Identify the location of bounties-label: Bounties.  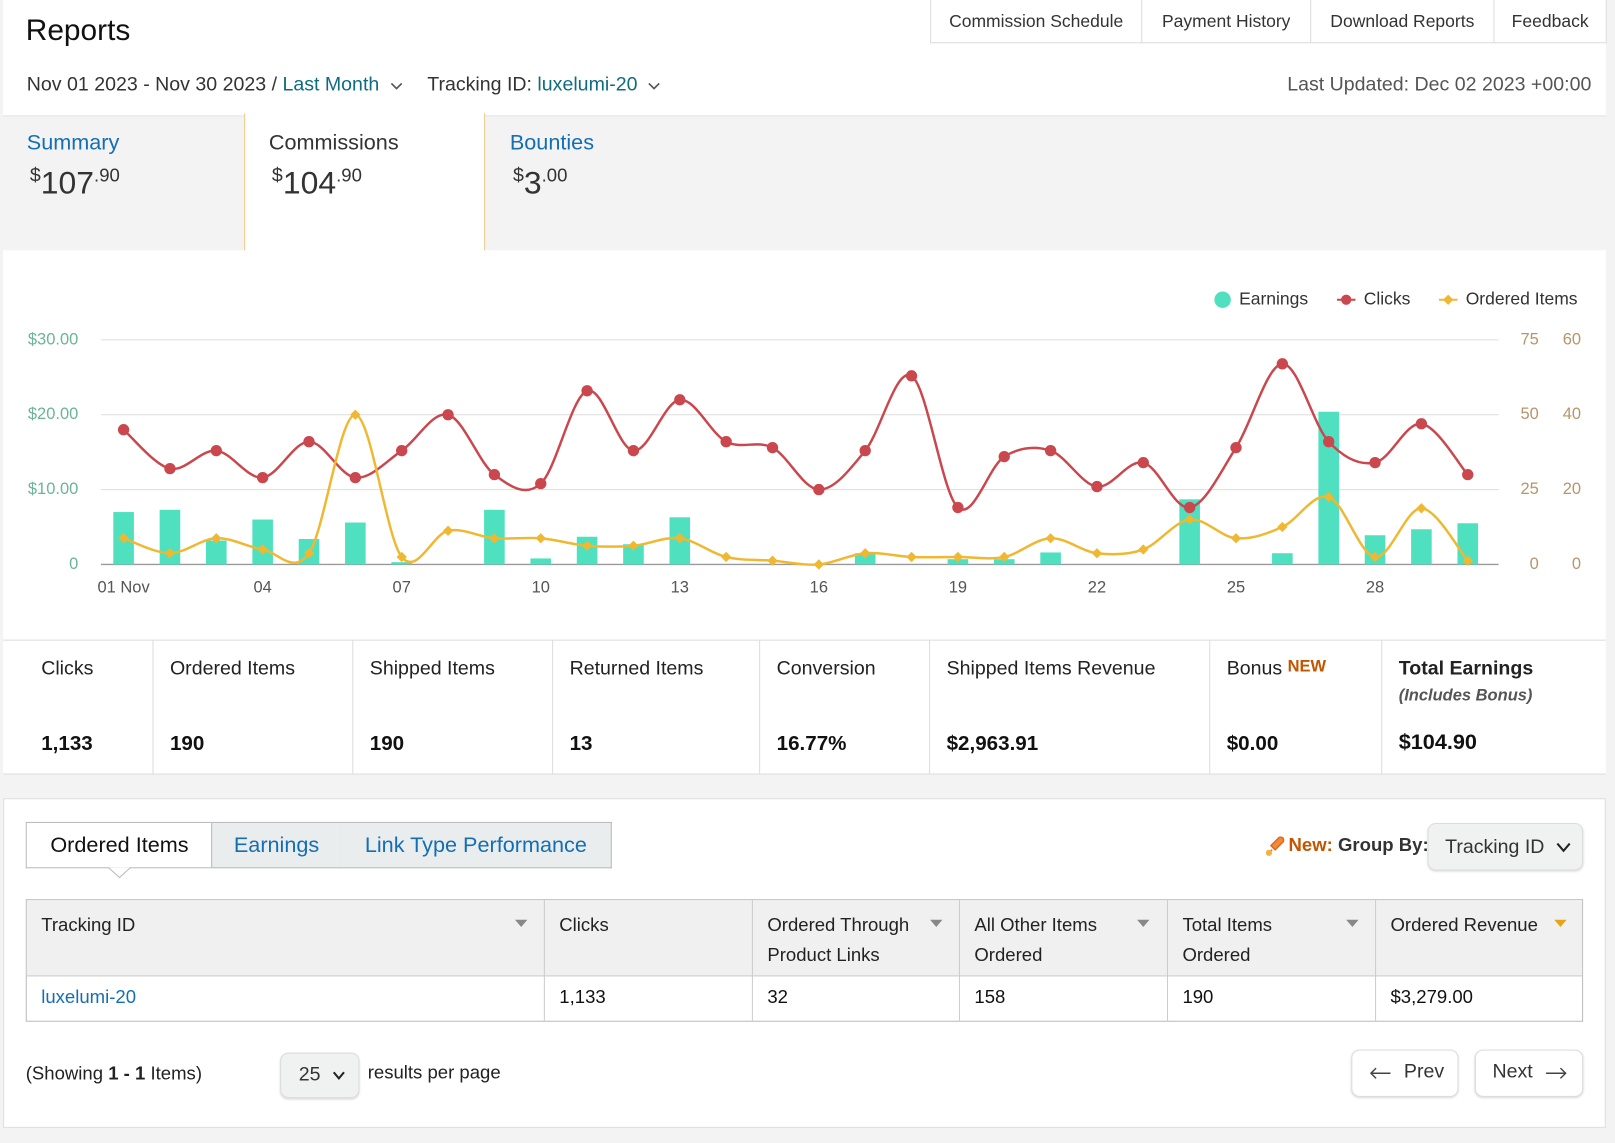
(552, 143).